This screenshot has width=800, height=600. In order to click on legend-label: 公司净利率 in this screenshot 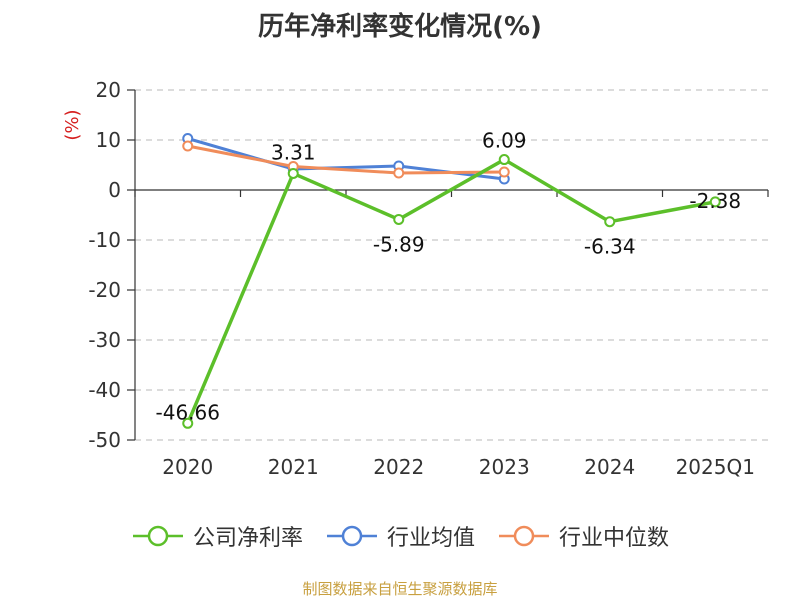, I will do `click(247, 538)`.